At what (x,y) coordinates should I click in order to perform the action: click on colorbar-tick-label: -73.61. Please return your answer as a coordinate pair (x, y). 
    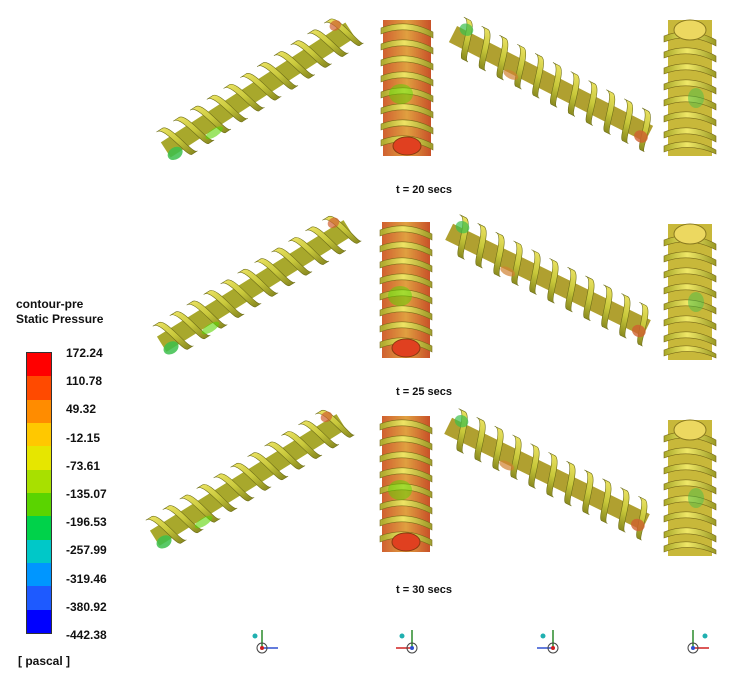
    Looking at the image, I should click on (83, 465).